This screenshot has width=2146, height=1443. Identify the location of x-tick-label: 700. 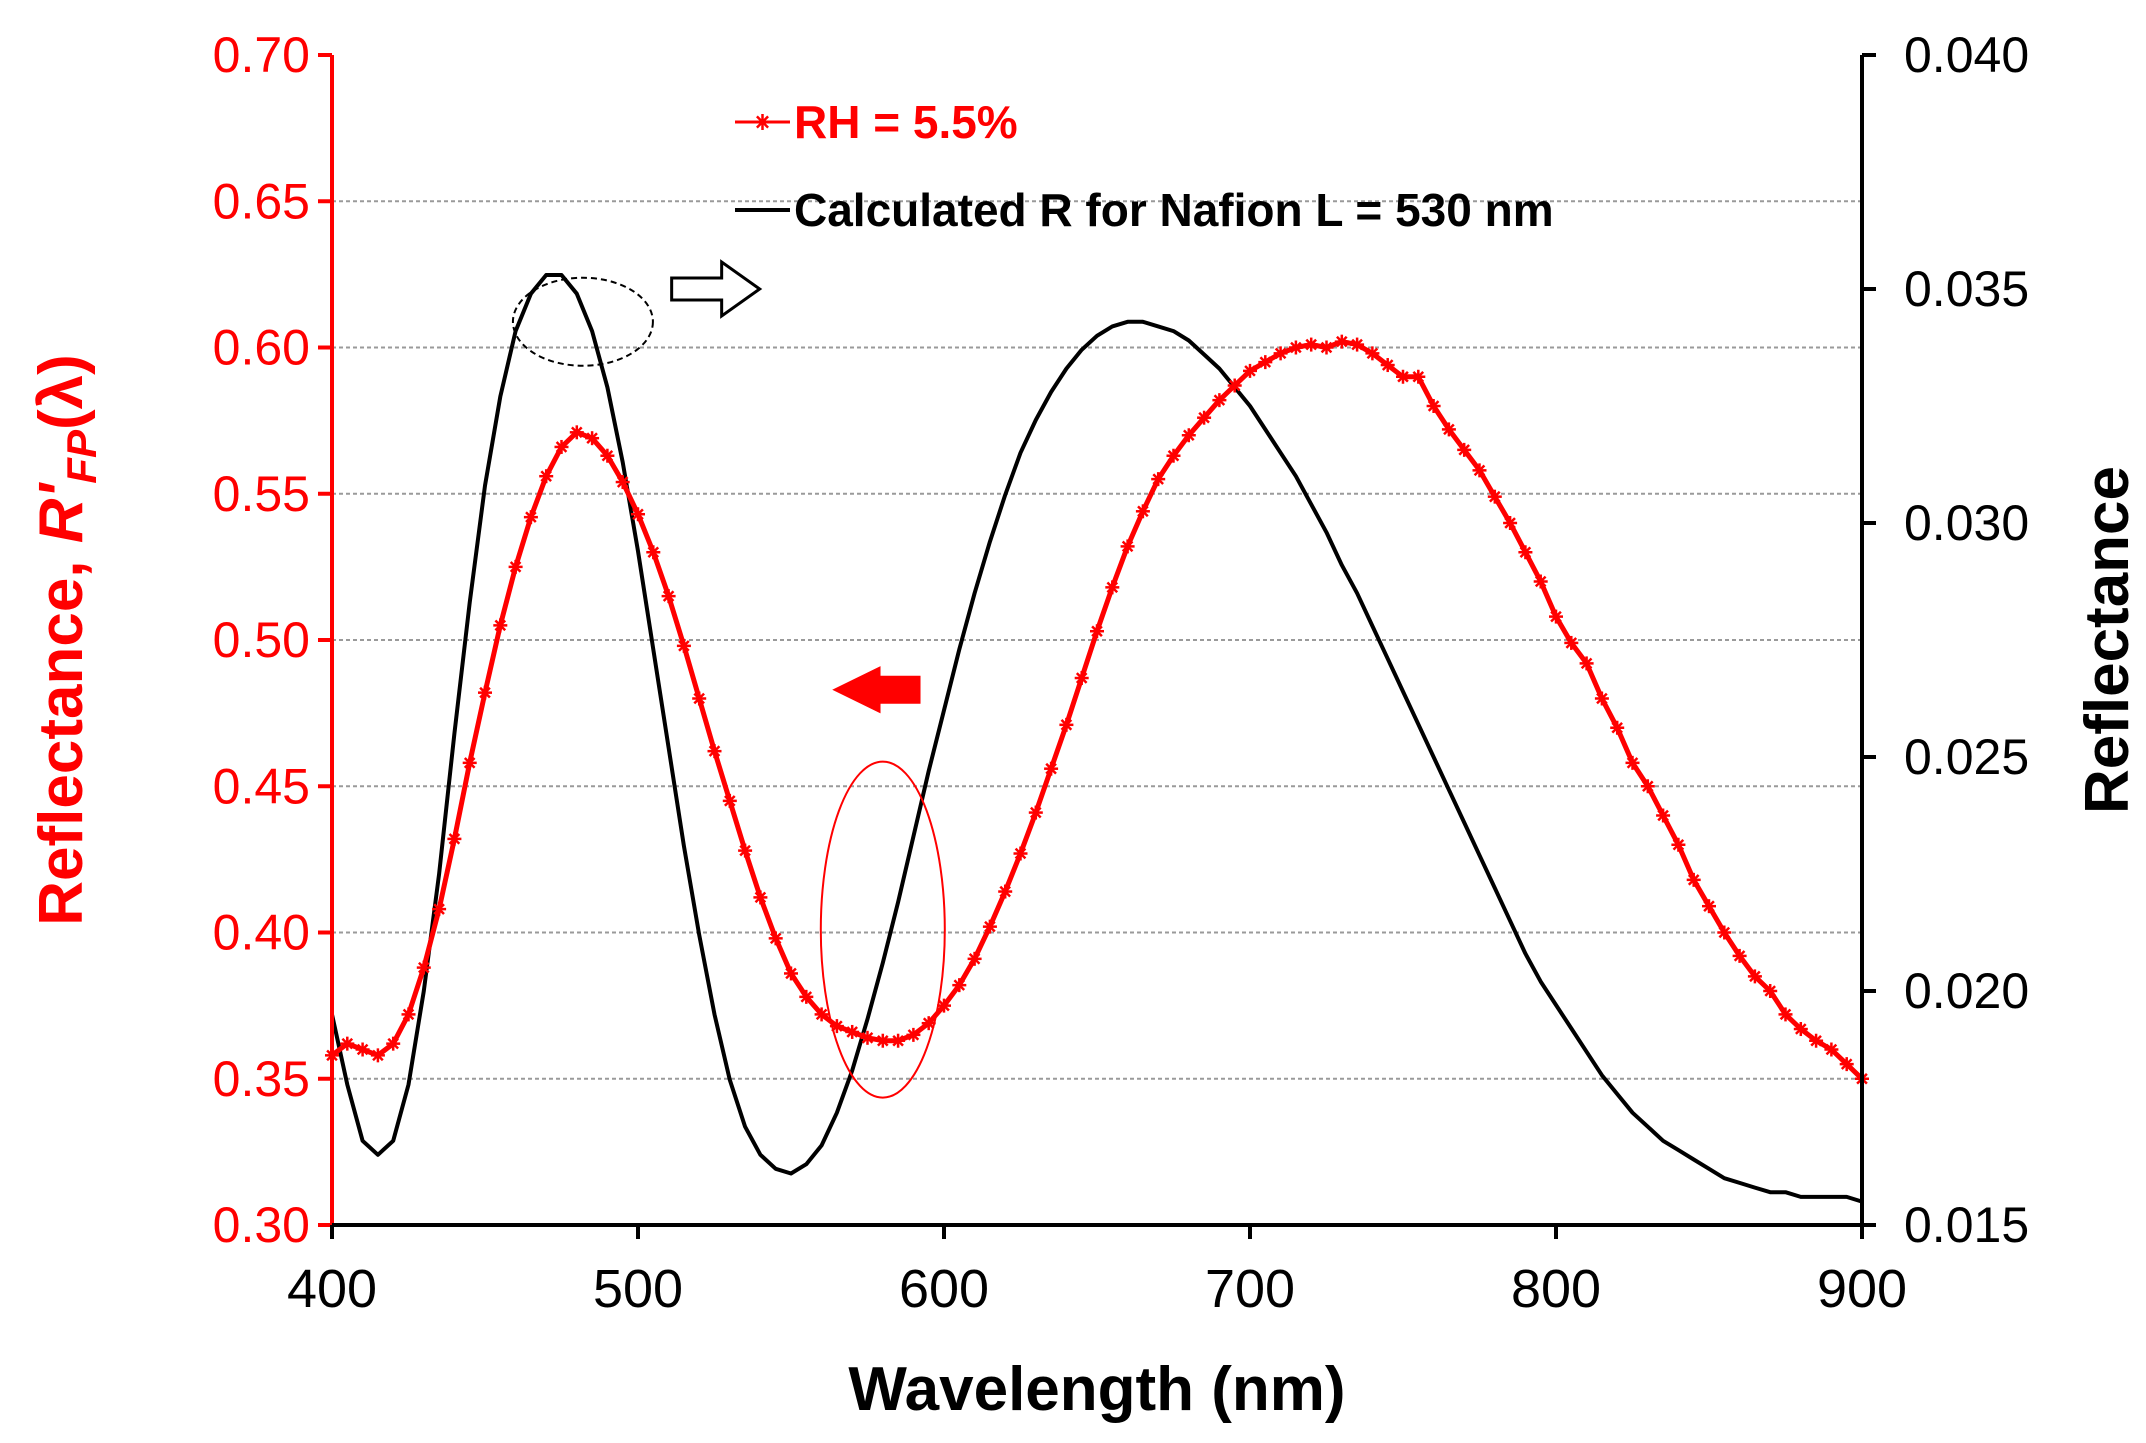
(1250, 1289).